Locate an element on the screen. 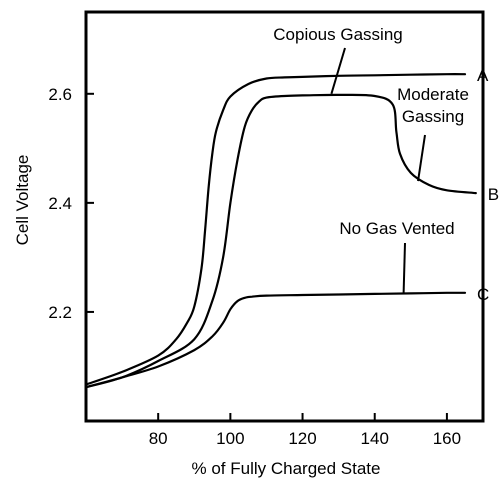 Image resolution: width=500 pixels, height=491 pixels. annotation-leader-moderate is located at coordinates (421, 158).